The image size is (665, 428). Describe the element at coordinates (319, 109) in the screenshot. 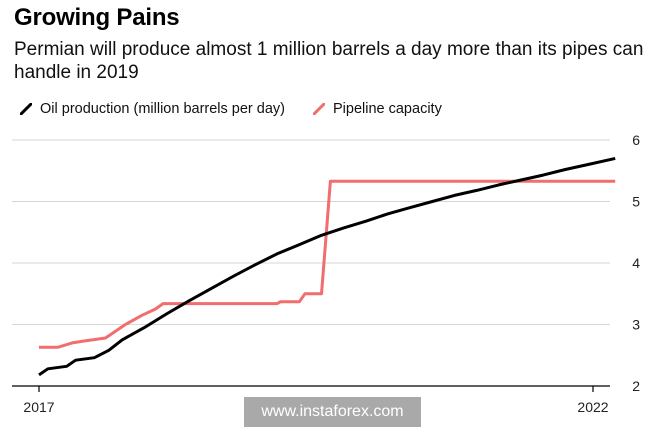

I see `legend-swatch-pipeline-capacity` at that location.